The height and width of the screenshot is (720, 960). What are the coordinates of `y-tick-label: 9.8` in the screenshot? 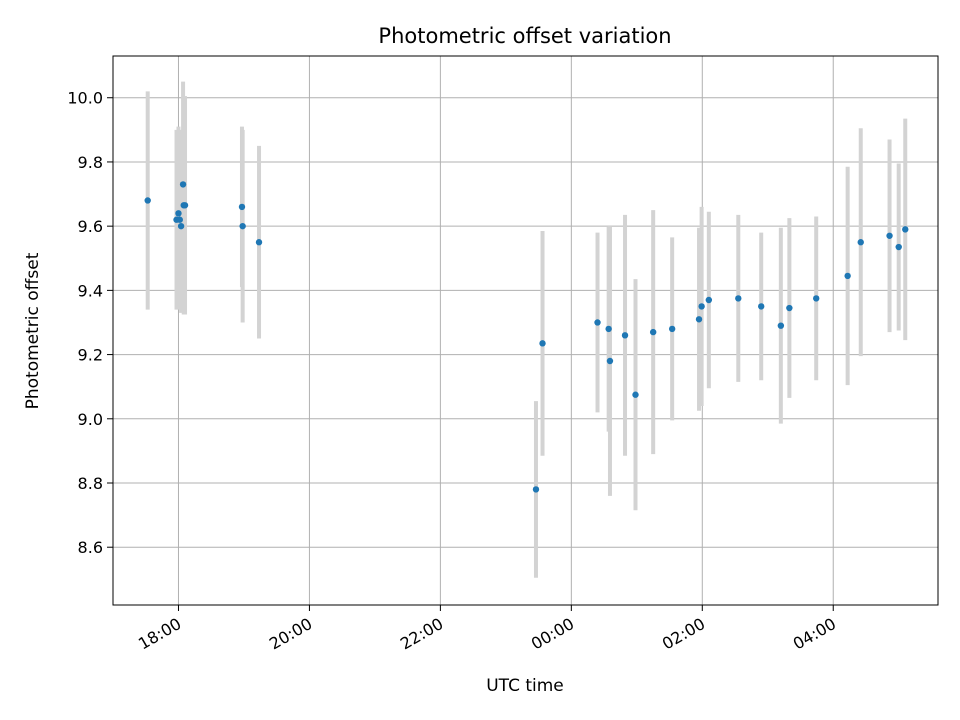 It's located at (90, 162).